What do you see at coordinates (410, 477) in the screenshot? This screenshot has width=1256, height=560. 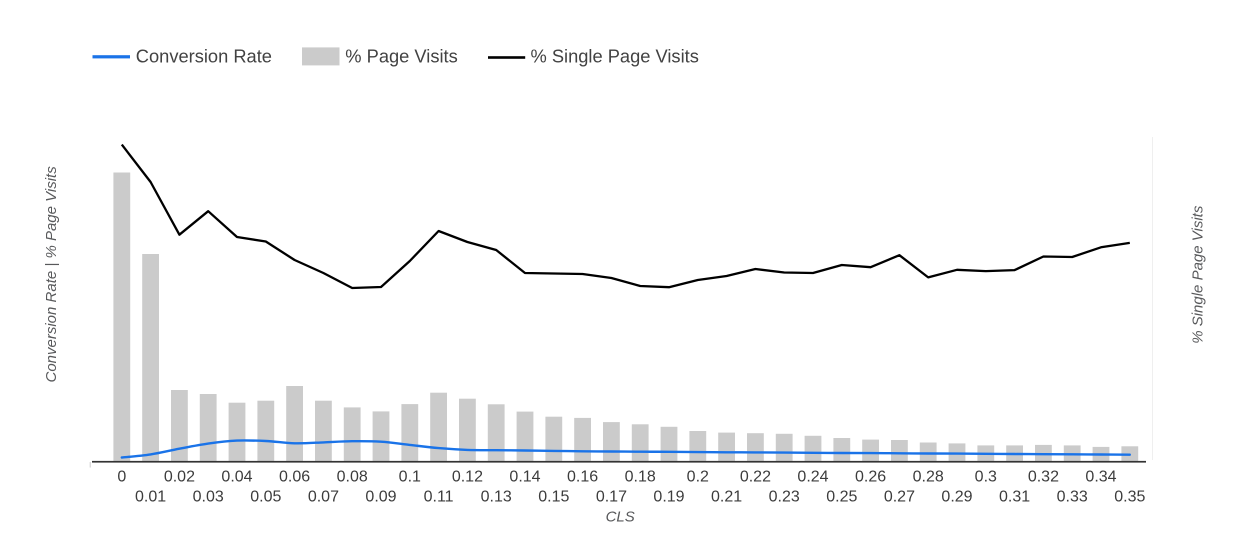 I see `svg-text: 0.1` at bounding box center [410, 477].